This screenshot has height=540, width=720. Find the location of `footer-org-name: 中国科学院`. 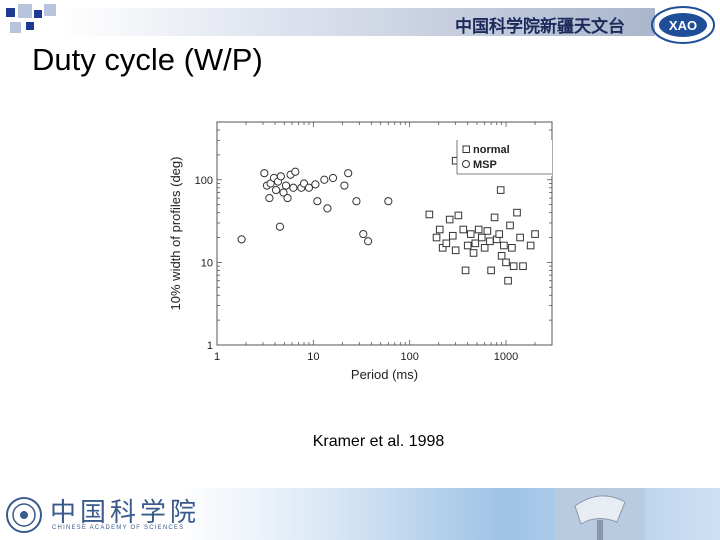

footer-org-name: 中国科学院 is located at coordinates (125, 513).